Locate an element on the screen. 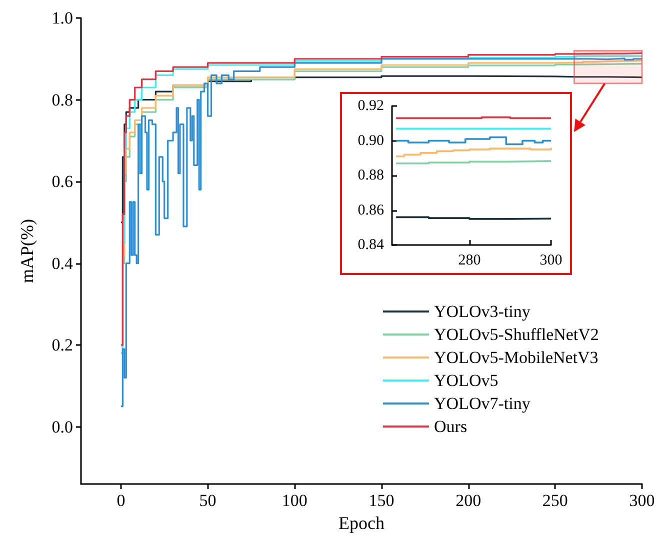 This screenshot has width=663, height=537. legend-label: Ours is located at coordinates (451, 426).